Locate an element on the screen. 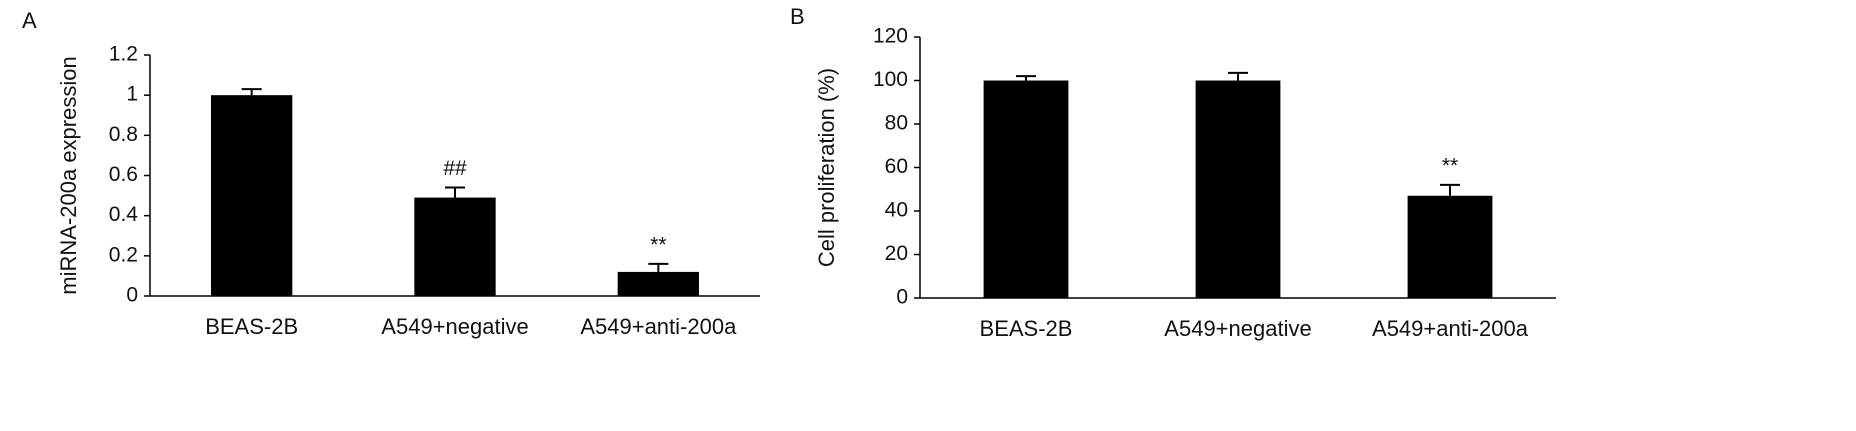  y-tick-label: 1 is located at coordinates (132, 94).